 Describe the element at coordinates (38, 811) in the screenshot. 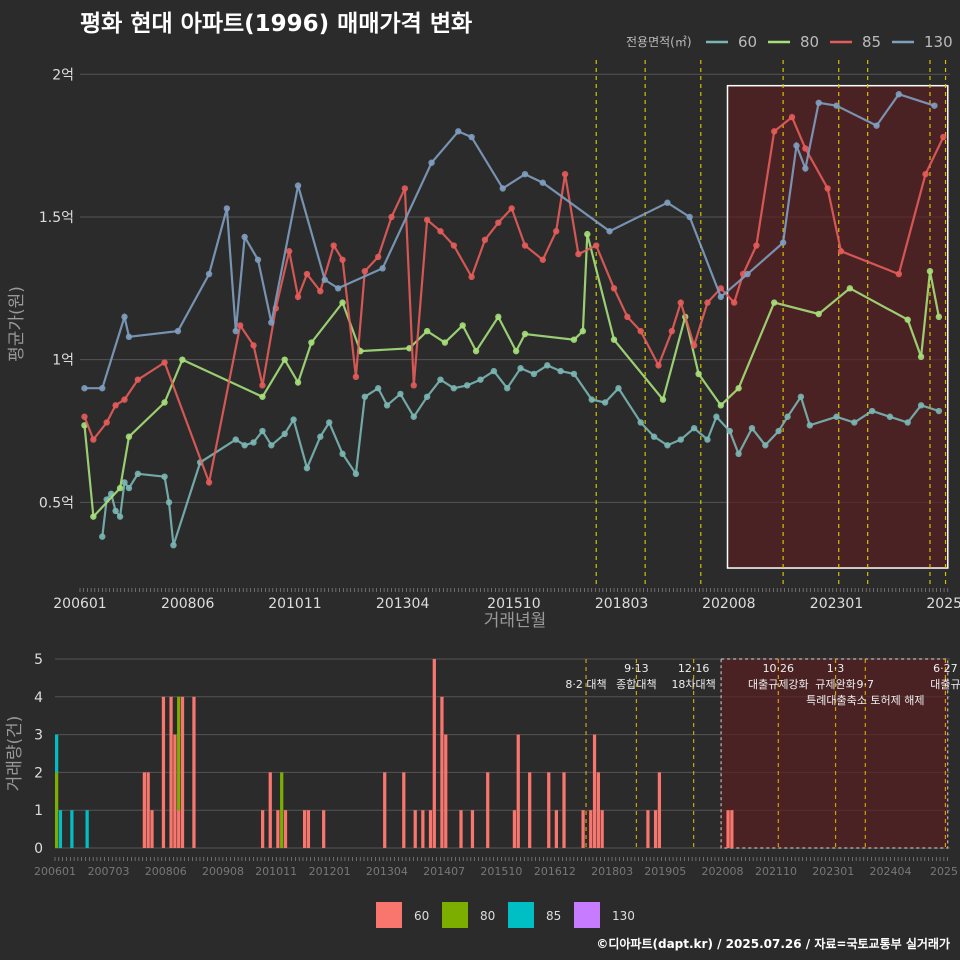

I see `bar-y-tick-label: 1` at that location.